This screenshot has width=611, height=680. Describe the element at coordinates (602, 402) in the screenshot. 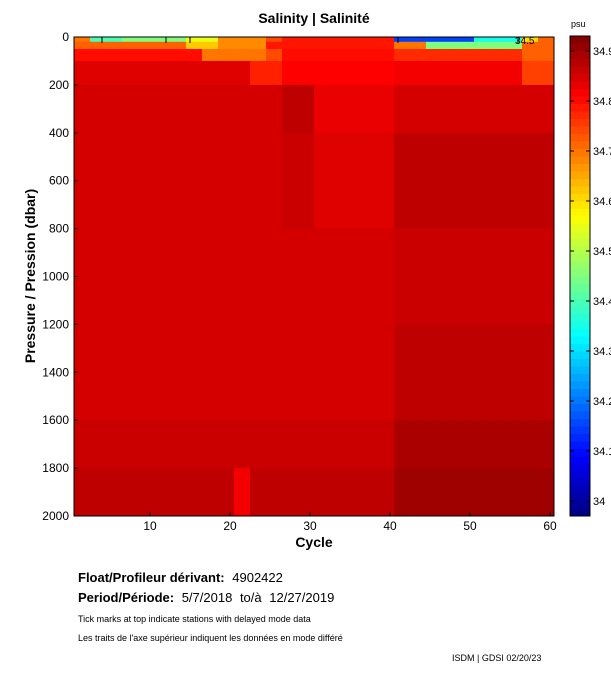

I see `colorbar-tick-label: 34.2` at that location.